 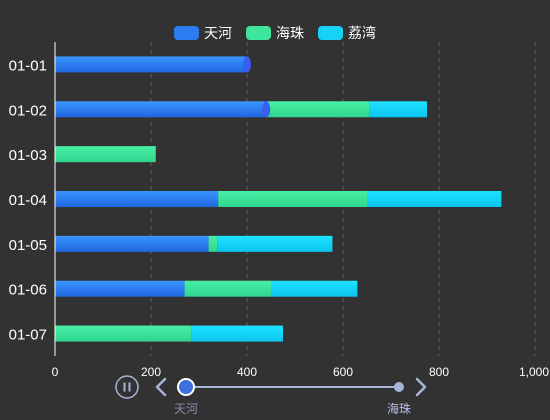 I want to click on y-tick-label: 01-03, so click(x=28, y=155).